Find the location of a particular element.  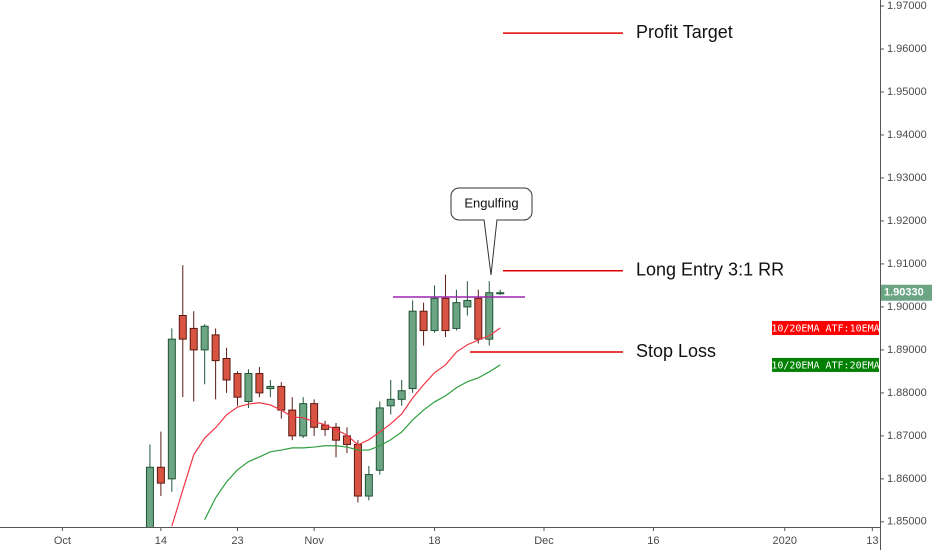

y-tick-label: 1.85000 is located at coordinates (907, 522).